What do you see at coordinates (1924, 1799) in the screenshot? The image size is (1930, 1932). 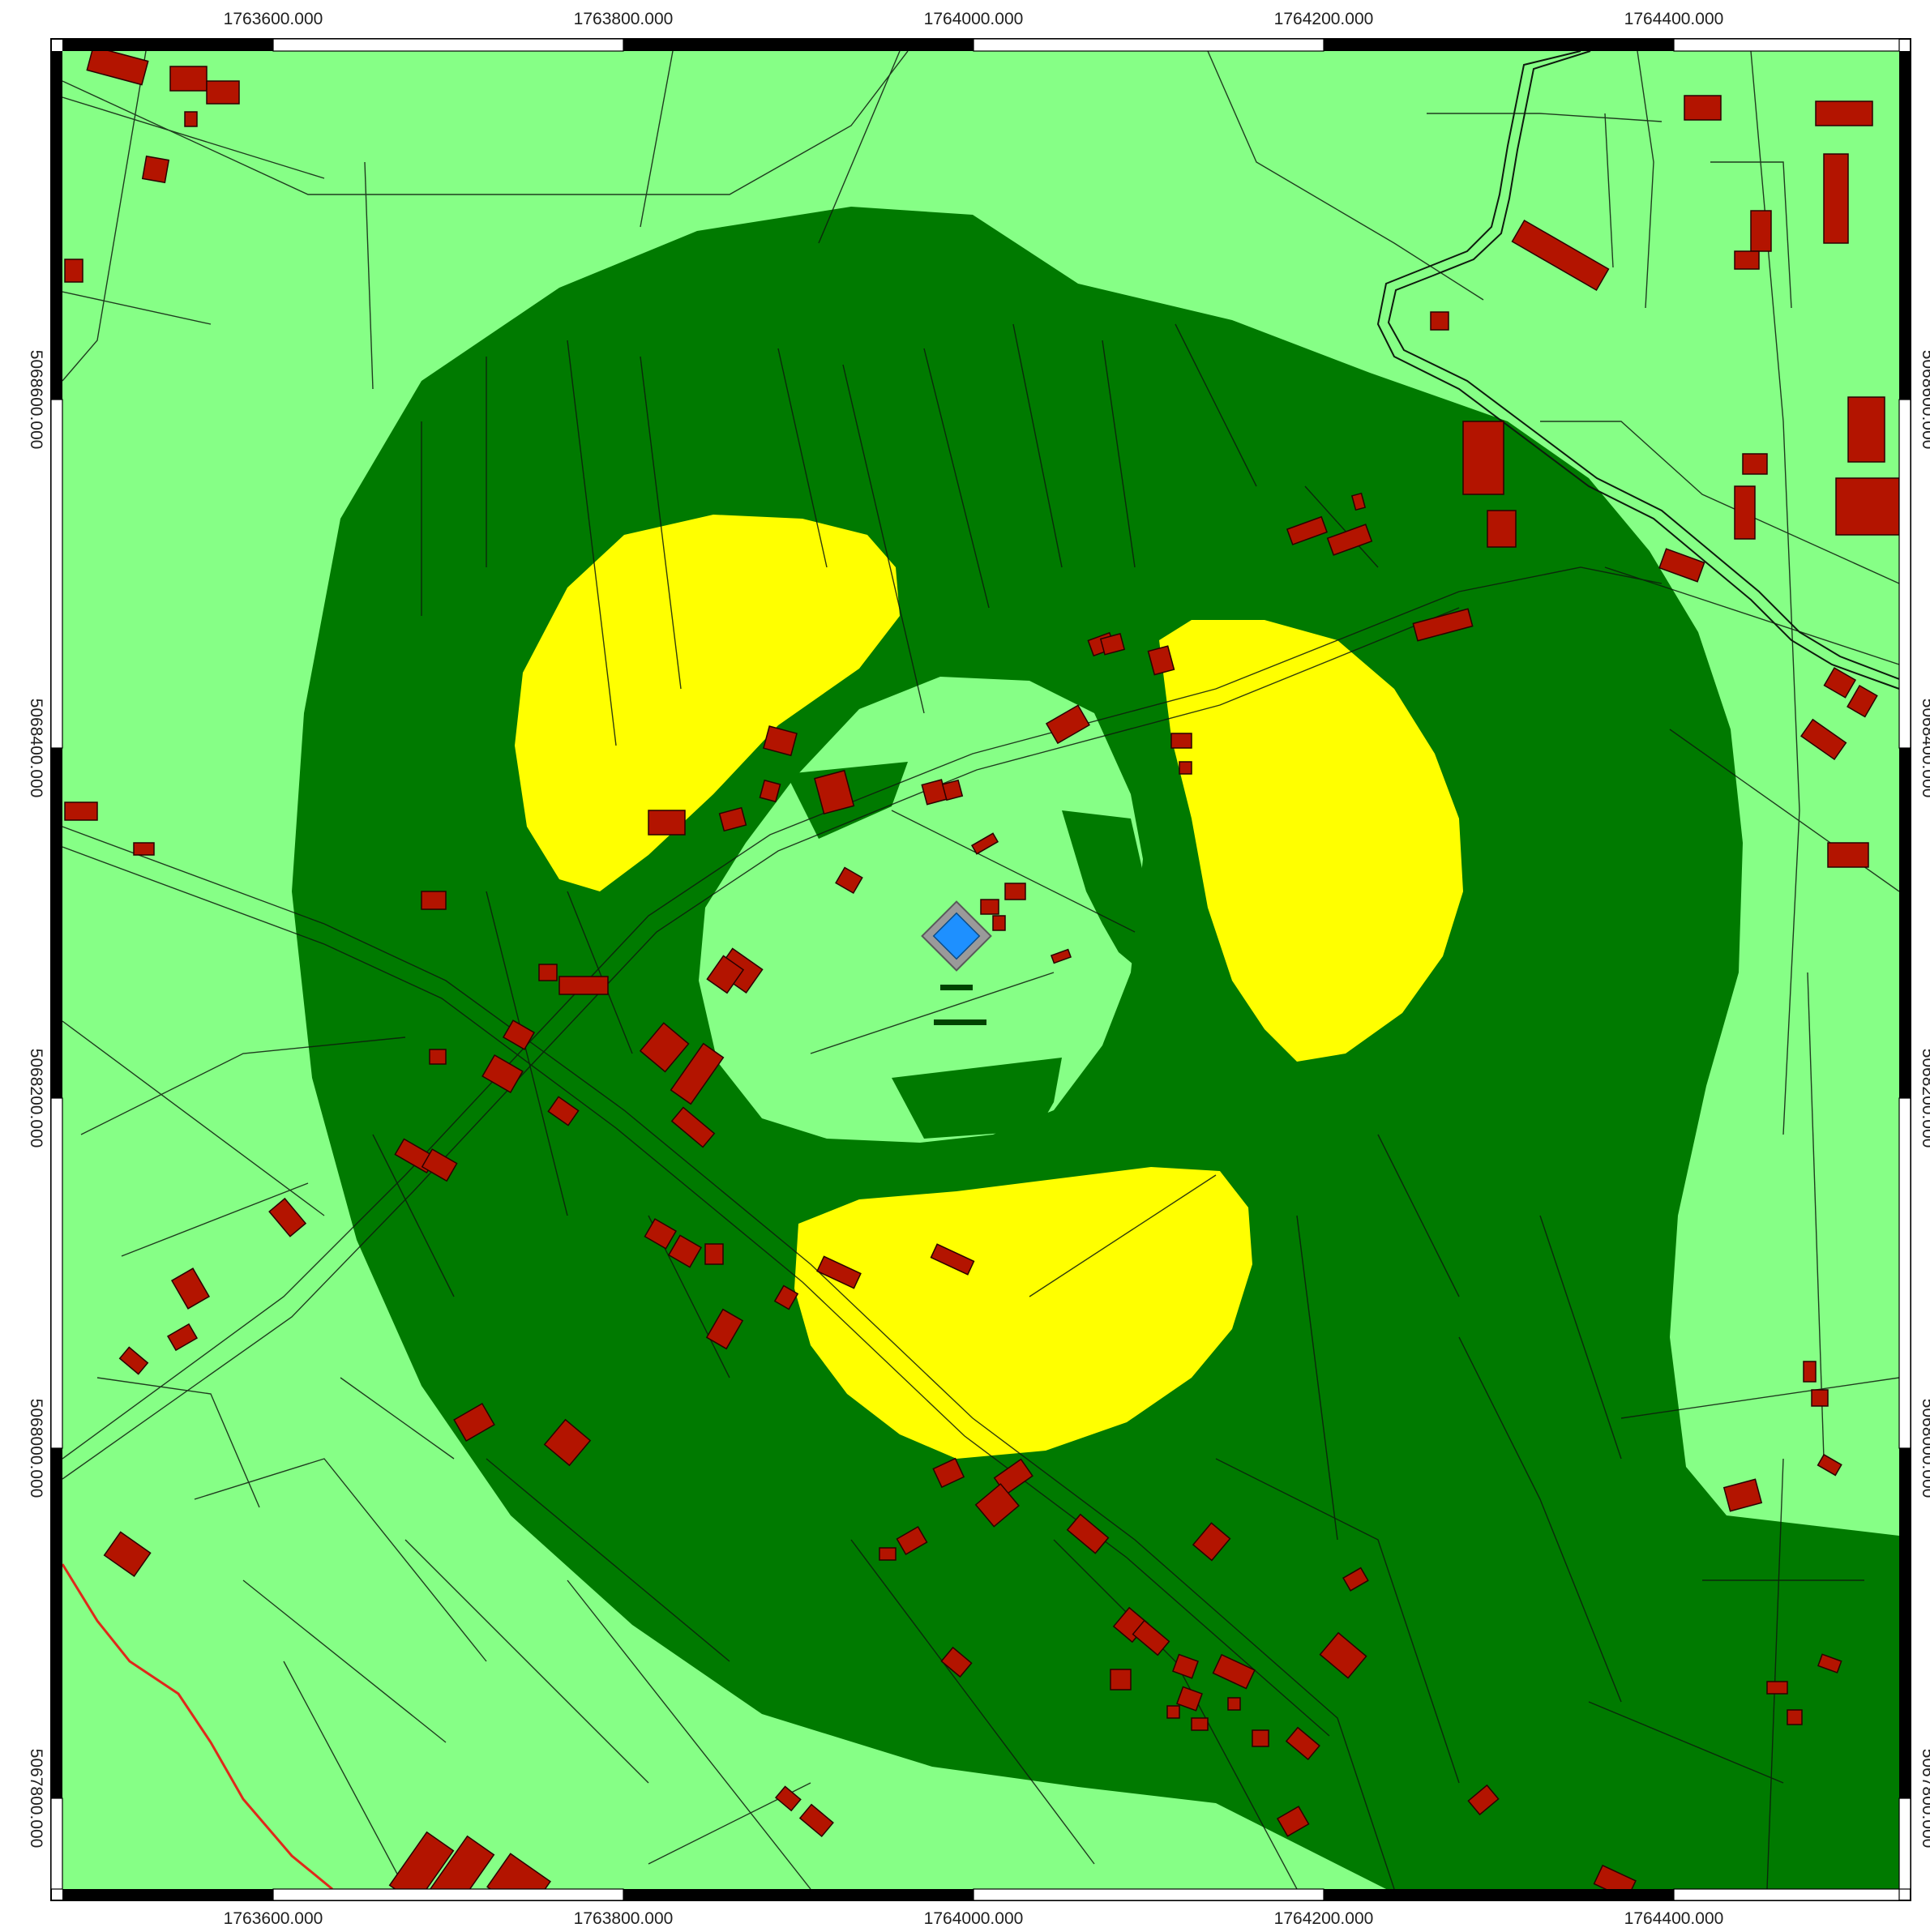 I see `y-label-right: 5067800.000` at bounding box center [1924, 1799].